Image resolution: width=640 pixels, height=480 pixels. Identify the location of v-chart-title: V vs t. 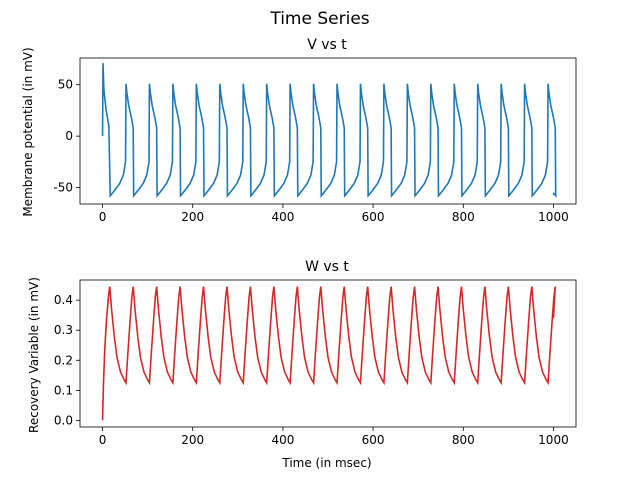
(327, 45).